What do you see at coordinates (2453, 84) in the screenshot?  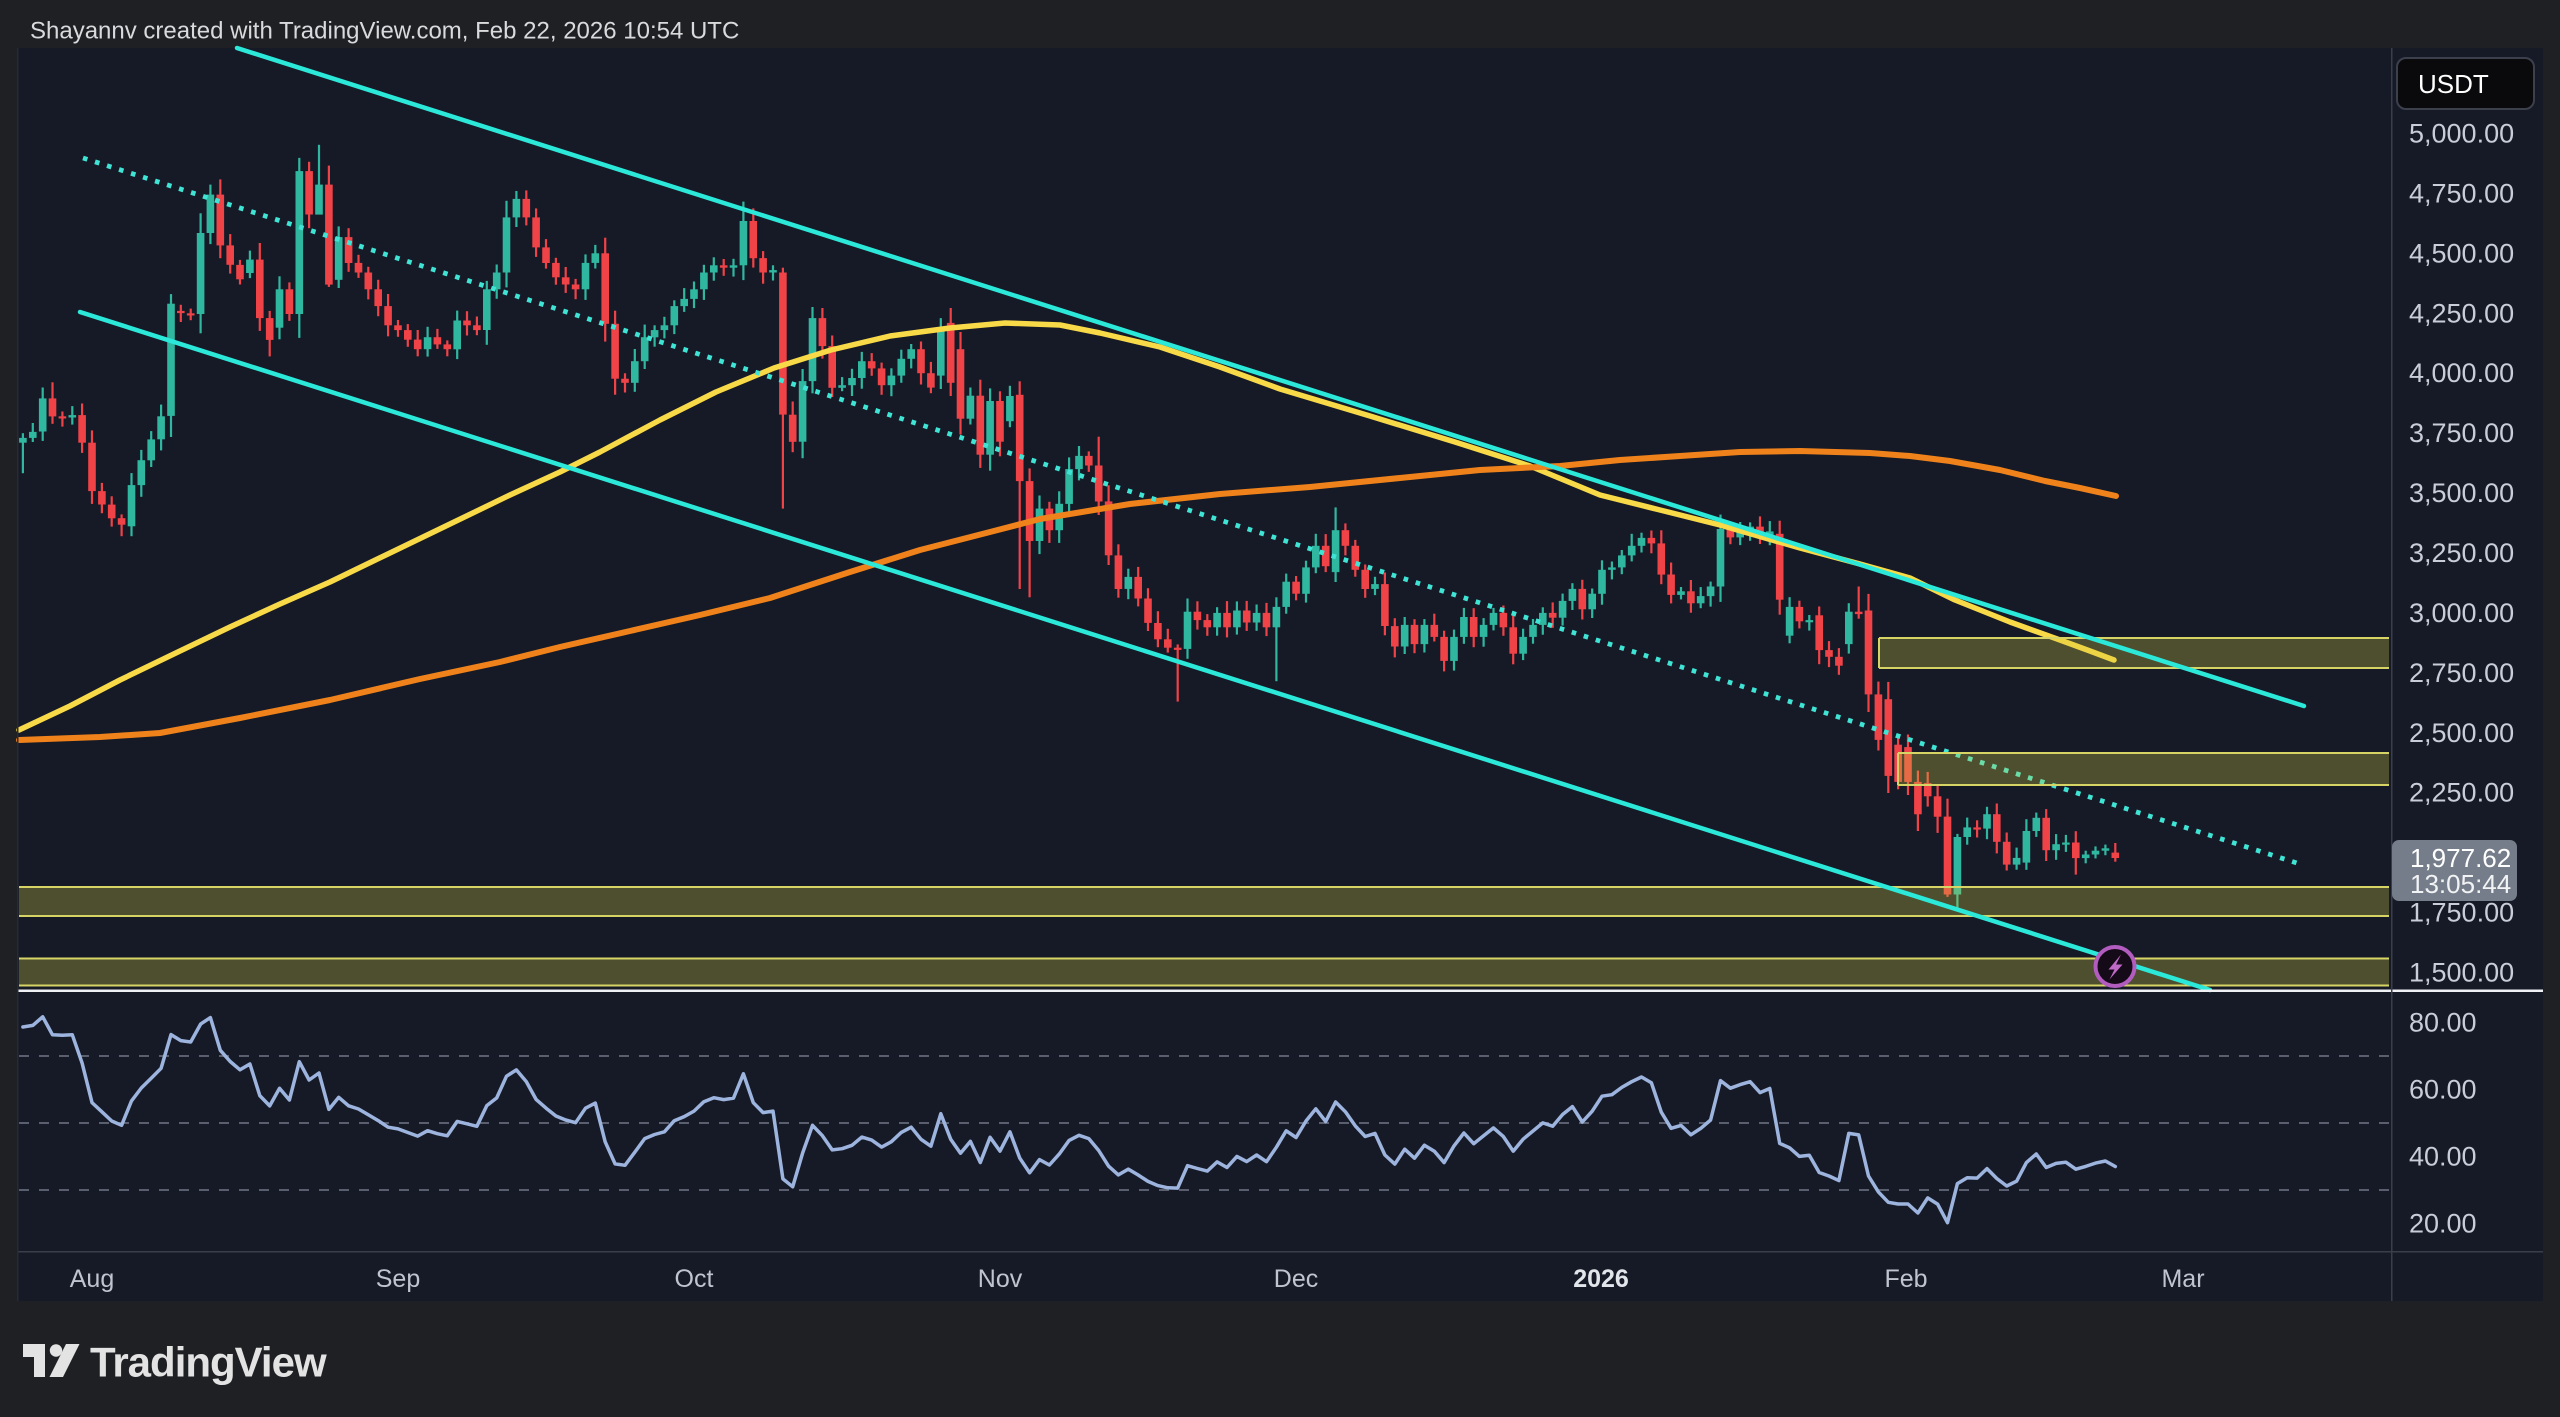 I see `svg-text: USDT` at bounding box center [2453, 84].